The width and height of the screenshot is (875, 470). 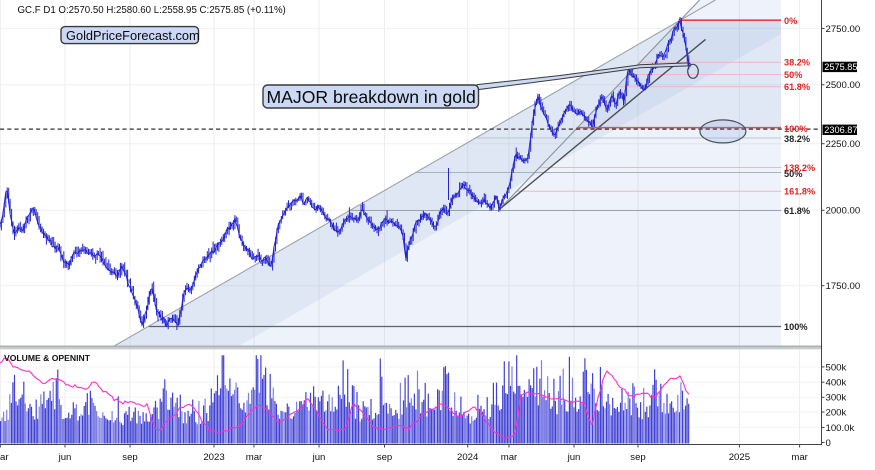 I want to click on svg-text: 2024, so click(x=468, y=457).